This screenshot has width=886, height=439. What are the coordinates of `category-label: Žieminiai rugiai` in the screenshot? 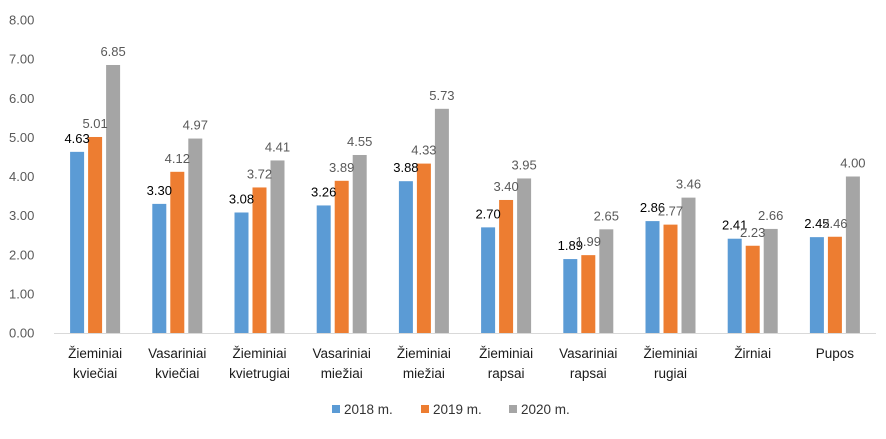 It's located at (670, 363).